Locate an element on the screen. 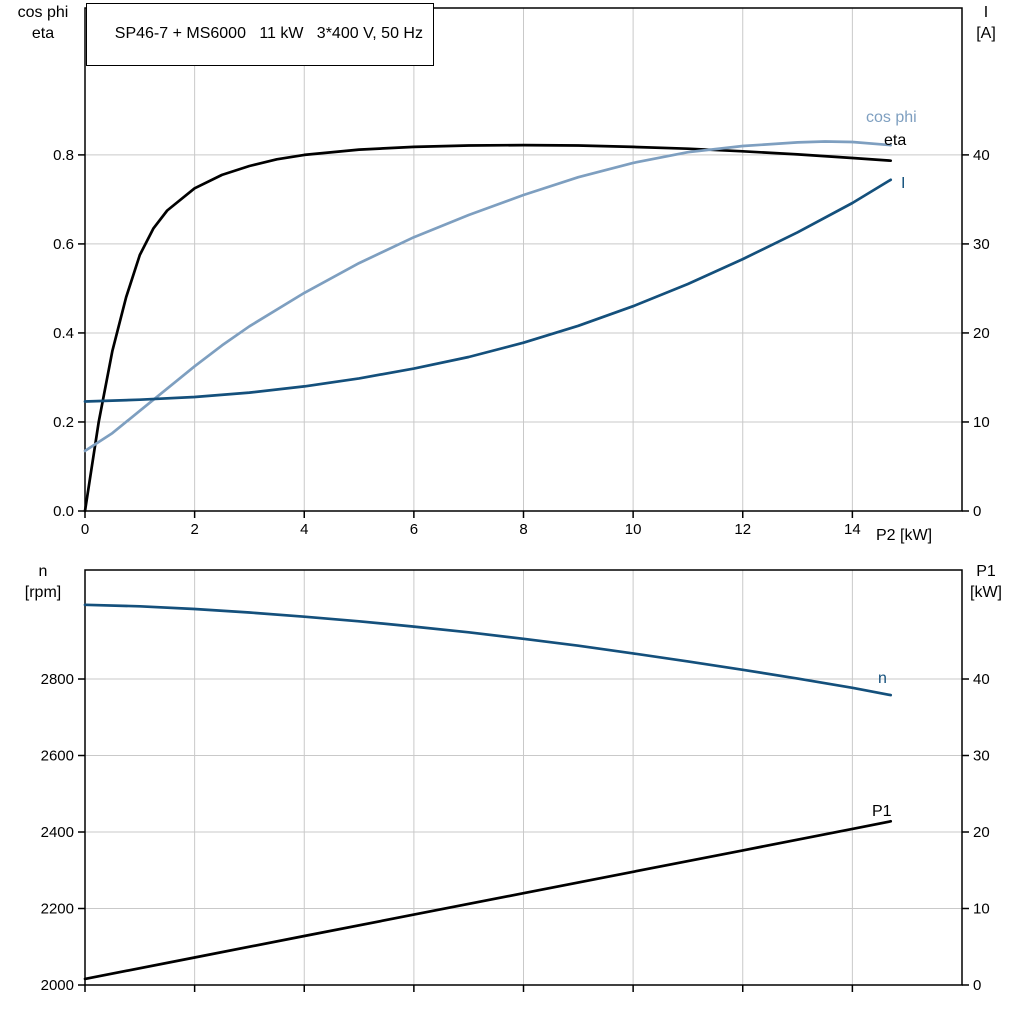 This screenshot has width=1024, height=1024. top-right-axis-title: I [A] is located at coordinates (986, 23).